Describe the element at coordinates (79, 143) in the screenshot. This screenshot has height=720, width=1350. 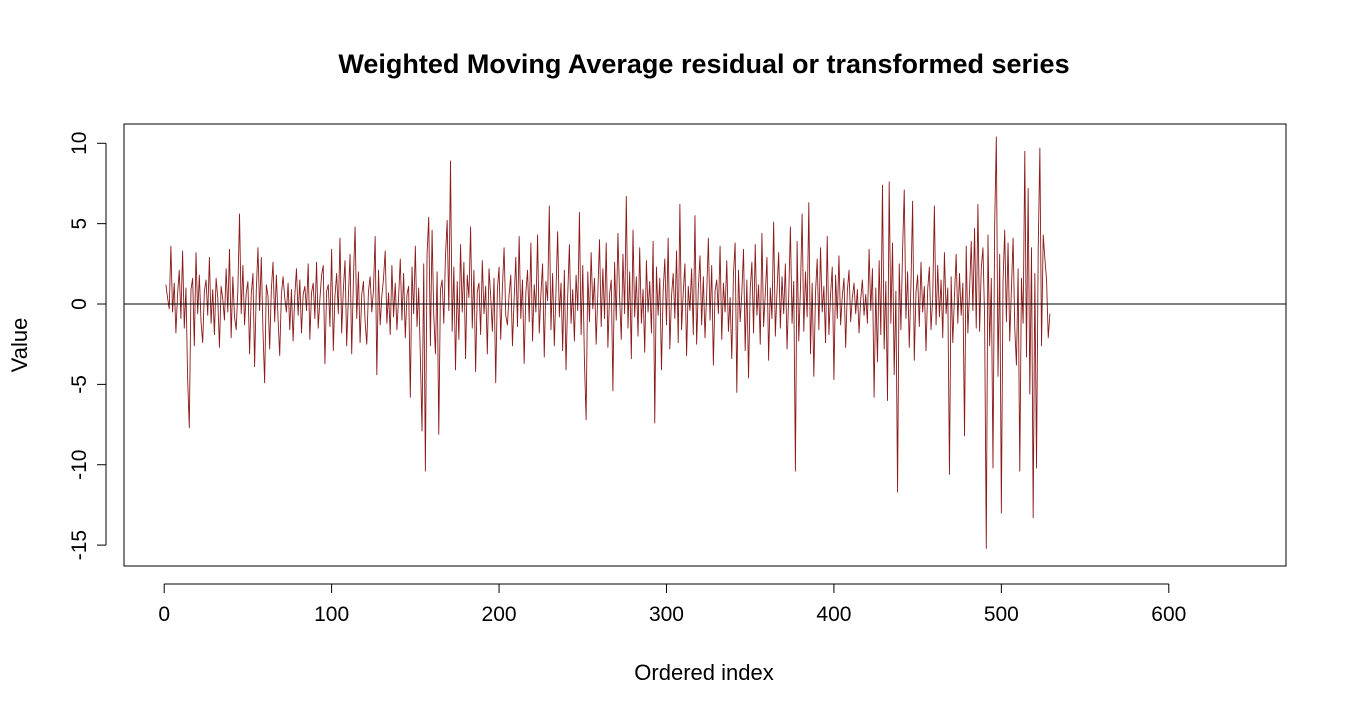
I see `y-tick-label: 10` at that location.